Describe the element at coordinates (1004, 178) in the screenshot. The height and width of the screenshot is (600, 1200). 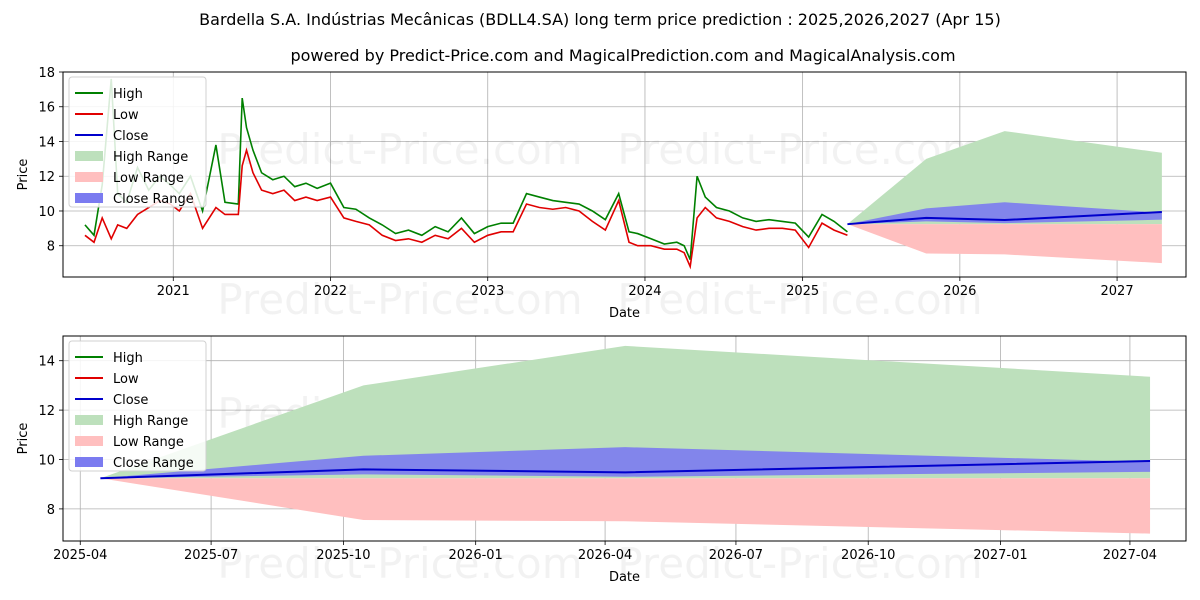
I see `high-range-band` at that location.